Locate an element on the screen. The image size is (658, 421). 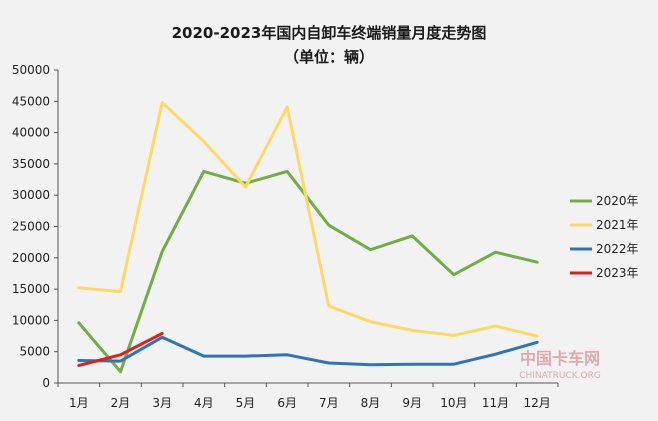
legend-label: 2023年 is located at coordinates (617, 273).